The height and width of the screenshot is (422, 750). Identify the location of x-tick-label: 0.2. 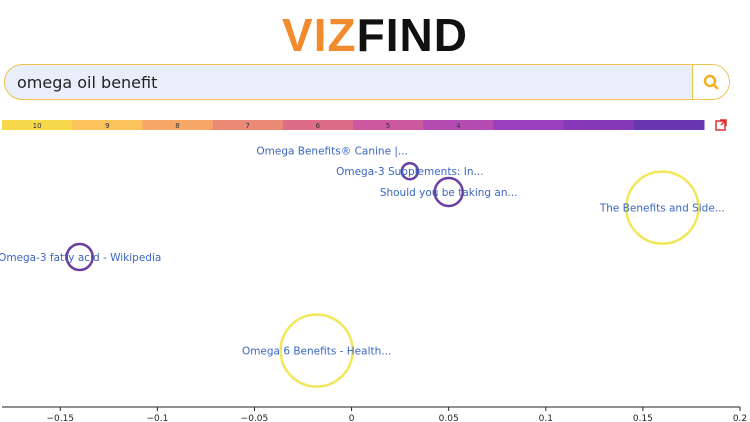
(740, 418).